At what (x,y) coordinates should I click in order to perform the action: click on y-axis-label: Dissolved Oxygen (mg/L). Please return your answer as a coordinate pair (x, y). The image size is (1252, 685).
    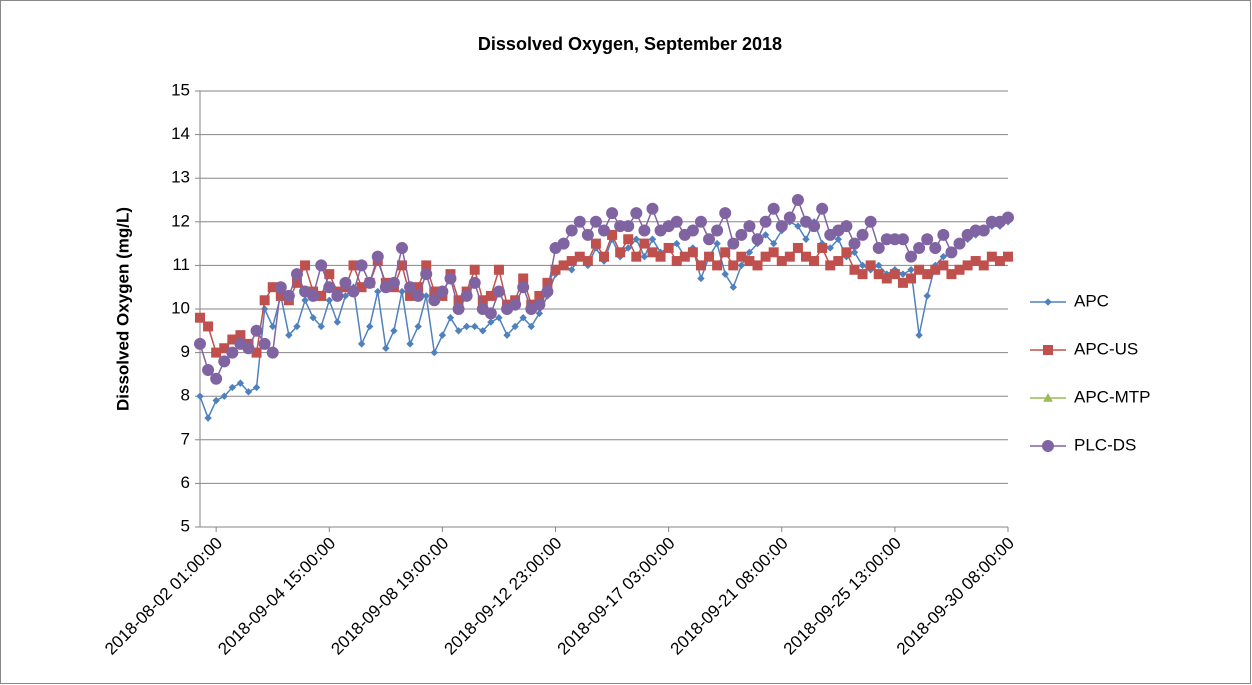
    Looking at the image, I should click on (122, 309).